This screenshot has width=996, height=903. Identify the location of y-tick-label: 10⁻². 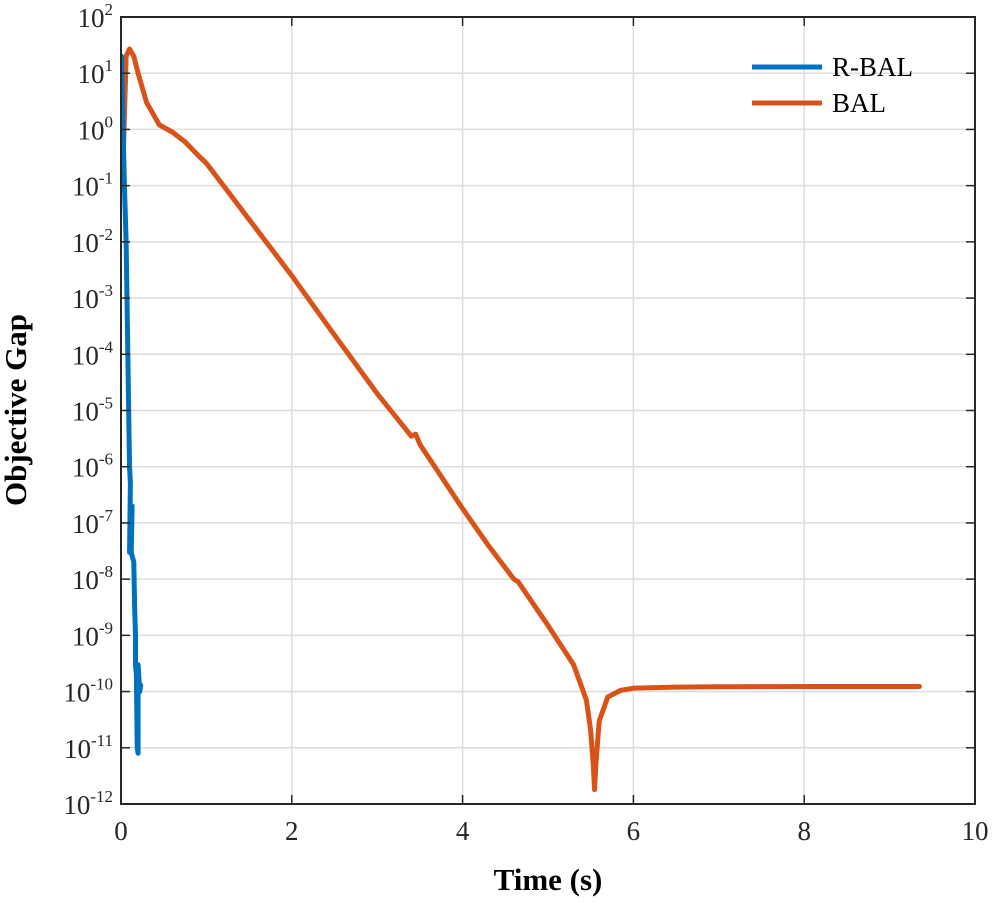
(92, 241).